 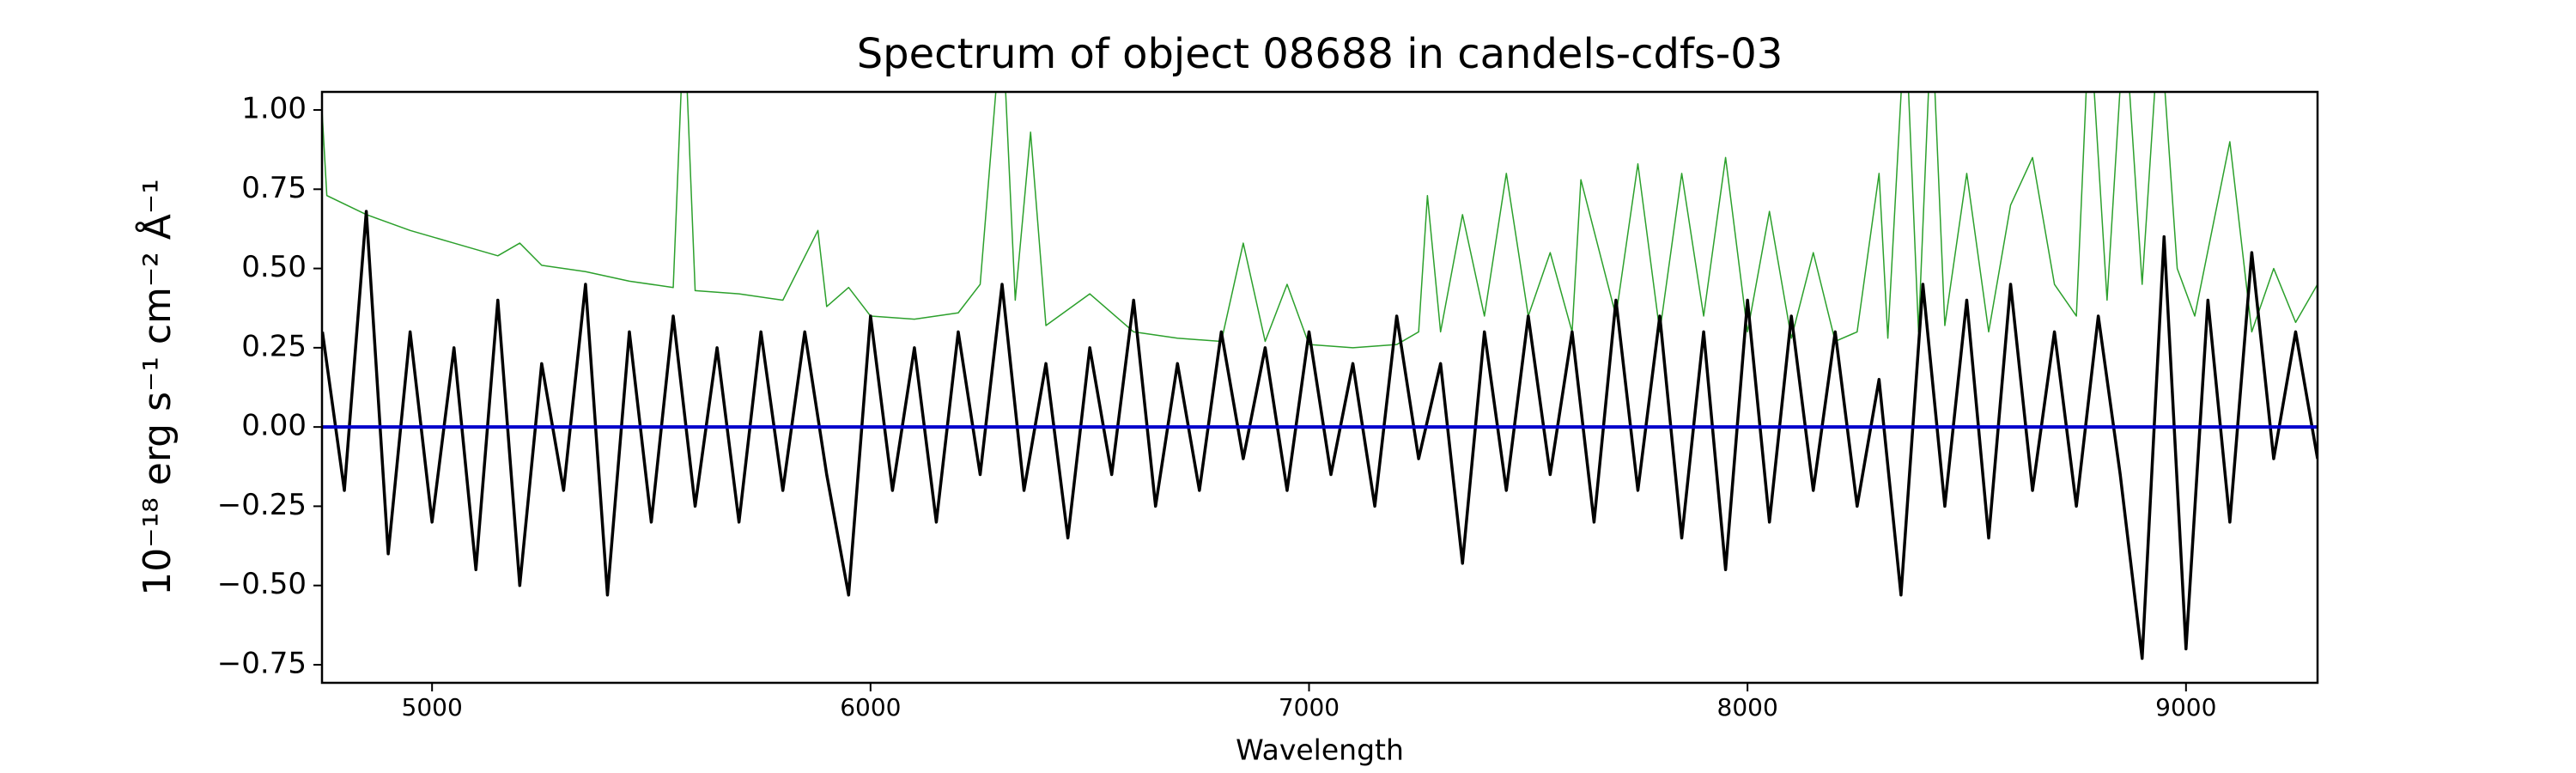 What do you see at coordinates (274, 346) in the screenshot?
I see `y-tick-label: 0.25` at bounding box center [274, 346].